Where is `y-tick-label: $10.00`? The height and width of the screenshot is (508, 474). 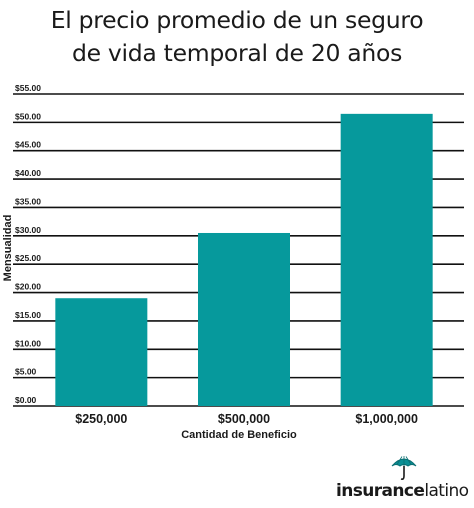
y-tick-label: $10.00 is located at coordinates (28, 343).